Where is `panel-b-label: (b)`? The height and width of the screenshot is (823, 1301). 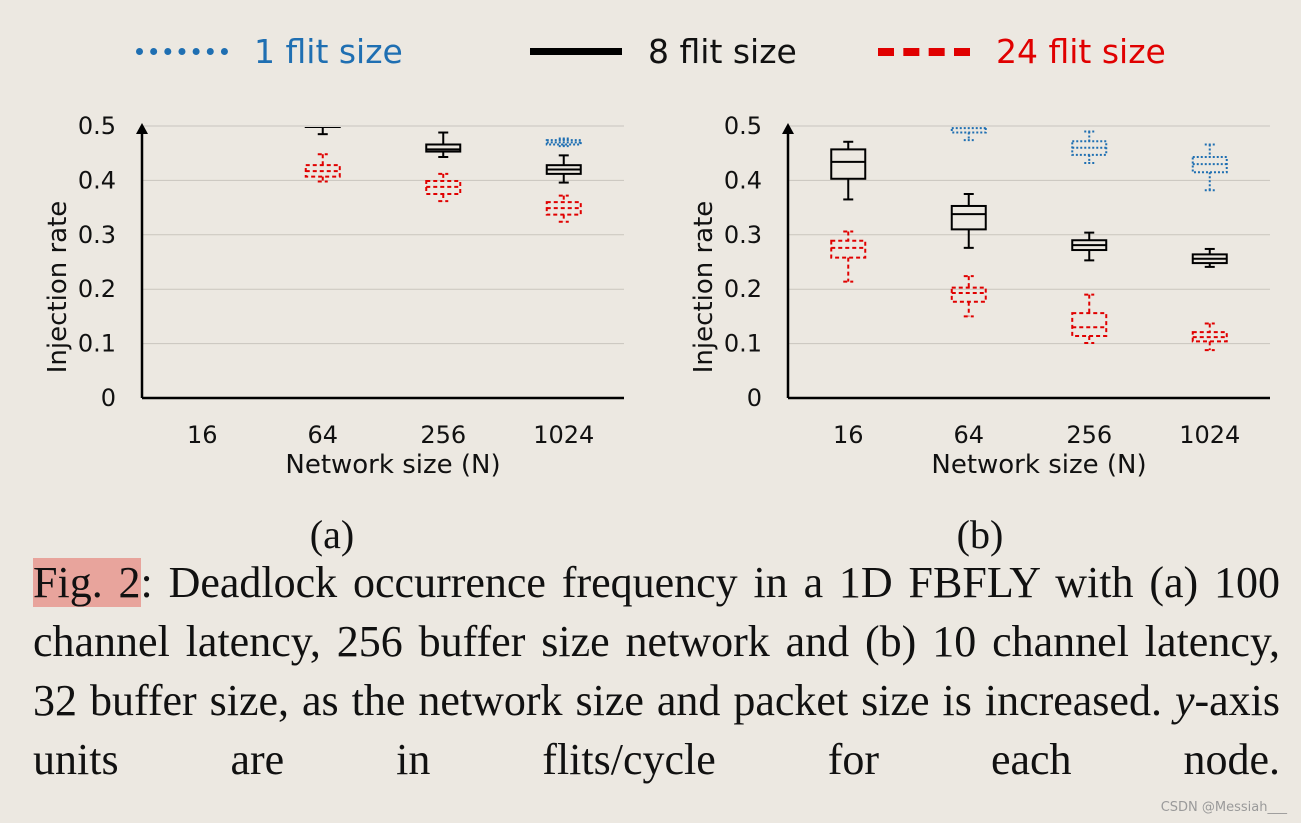 panel-b-label: (b) is located at coordinates (980, 534).